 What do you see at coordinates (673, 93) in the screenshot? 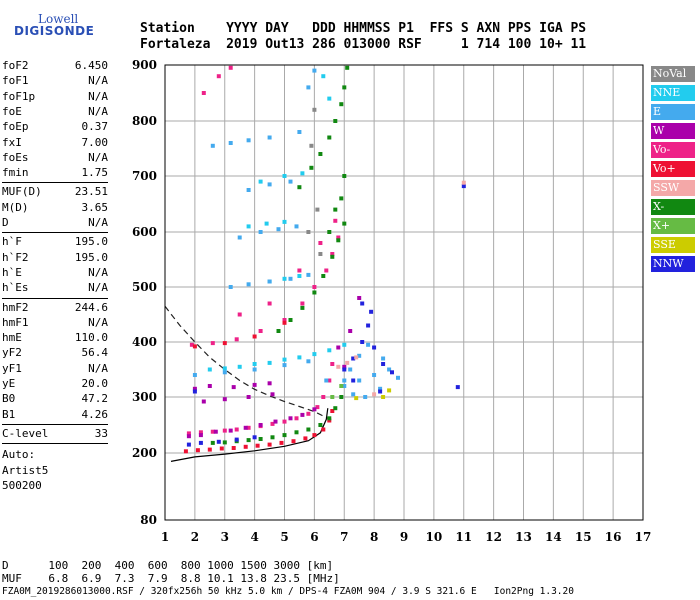
I see `legend-item-nne: NNE` at bounding box center [673, 93].